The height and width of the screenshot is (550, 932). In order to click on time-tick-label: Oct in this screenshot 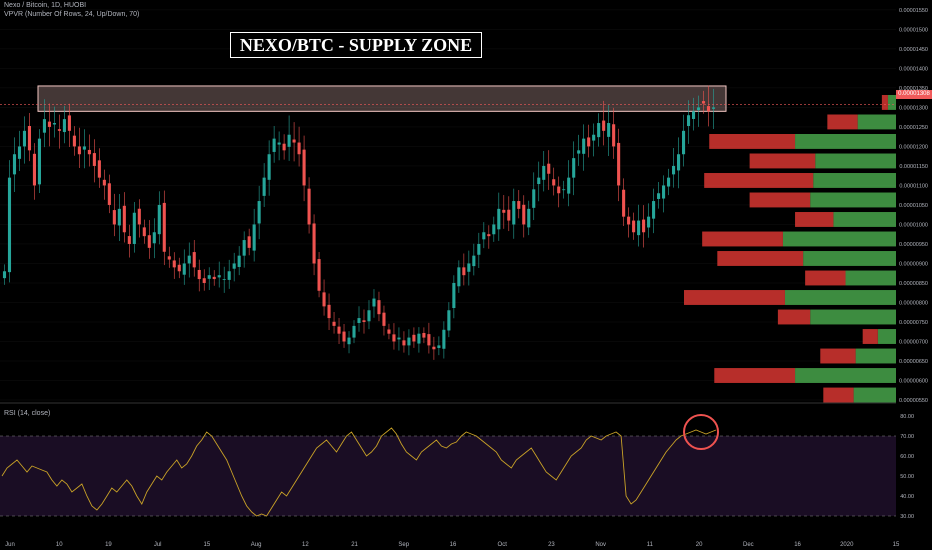, I will do `click(503, 545)`.